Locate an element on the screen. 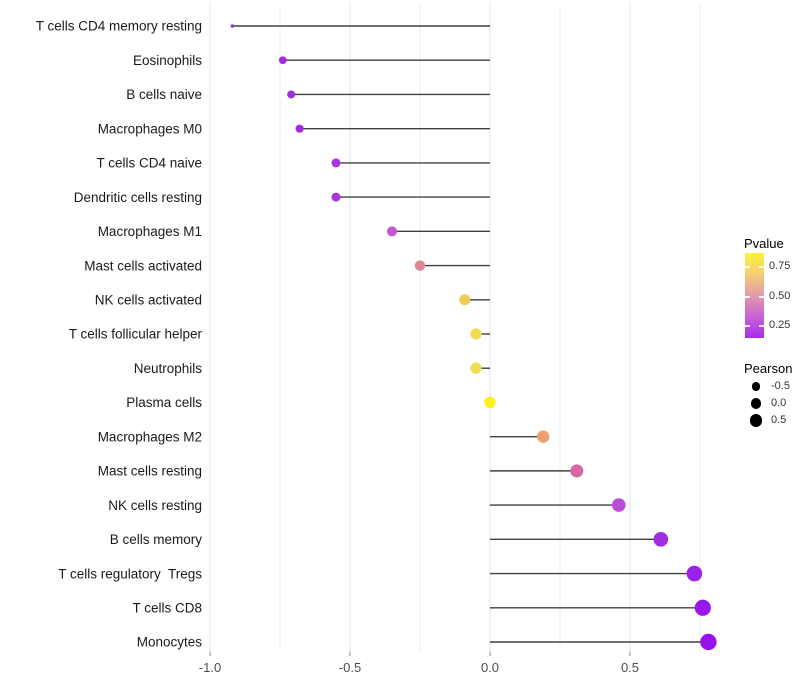 The image size is (800, 700). y-axis-label: Neutrophils is located at coordinates (168, 368).